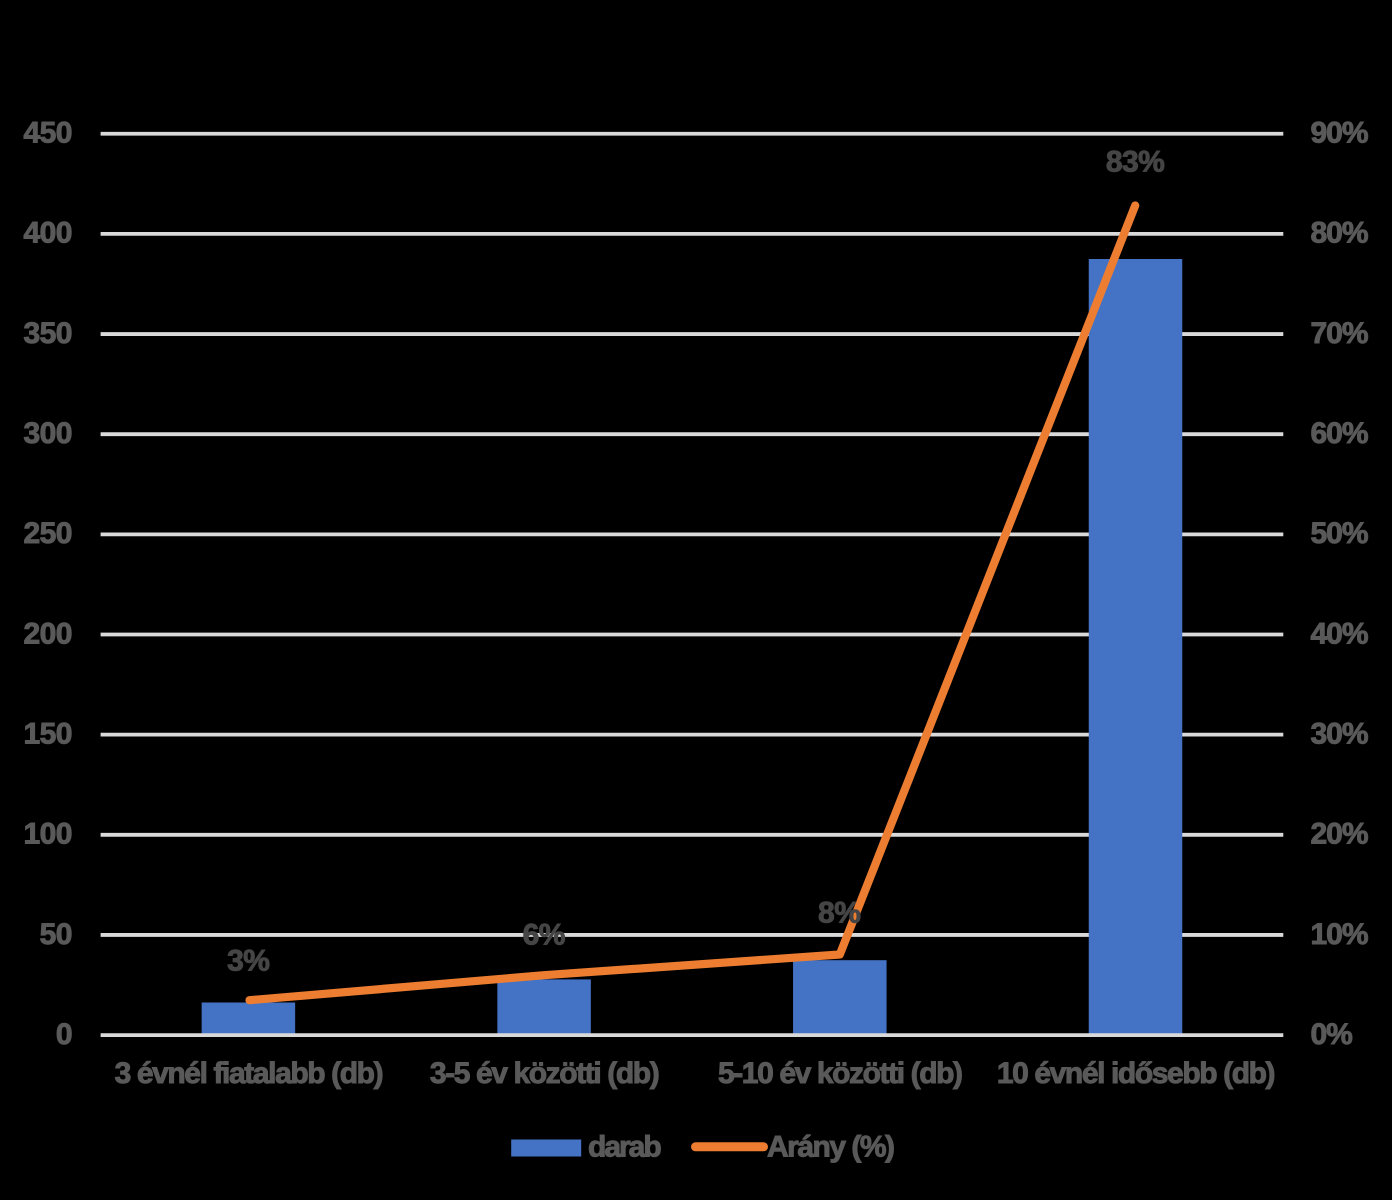  Describe the element at coordinates (1339, 633) in the screenshot. I see `svg-text: 40%` at that location.